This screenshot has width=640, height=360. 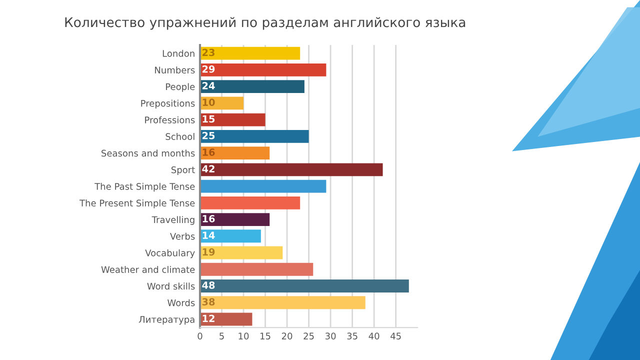 What do you see at coordinates (166, 320) in the screenshot?
I see `y-tick-label: Литература` at bounding box center [166, 320].